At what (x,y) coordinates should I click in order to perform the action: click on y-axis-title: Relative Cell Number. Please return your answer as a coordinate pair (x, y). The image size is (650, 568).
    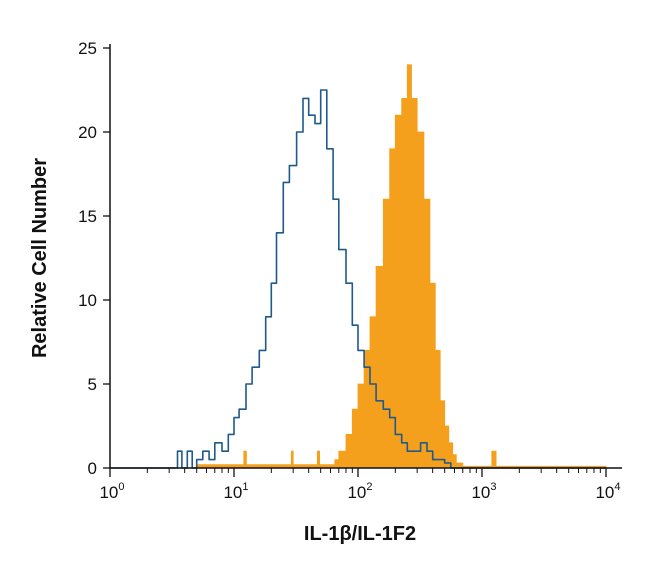
    Looking at the image, I should click on (40, 258).